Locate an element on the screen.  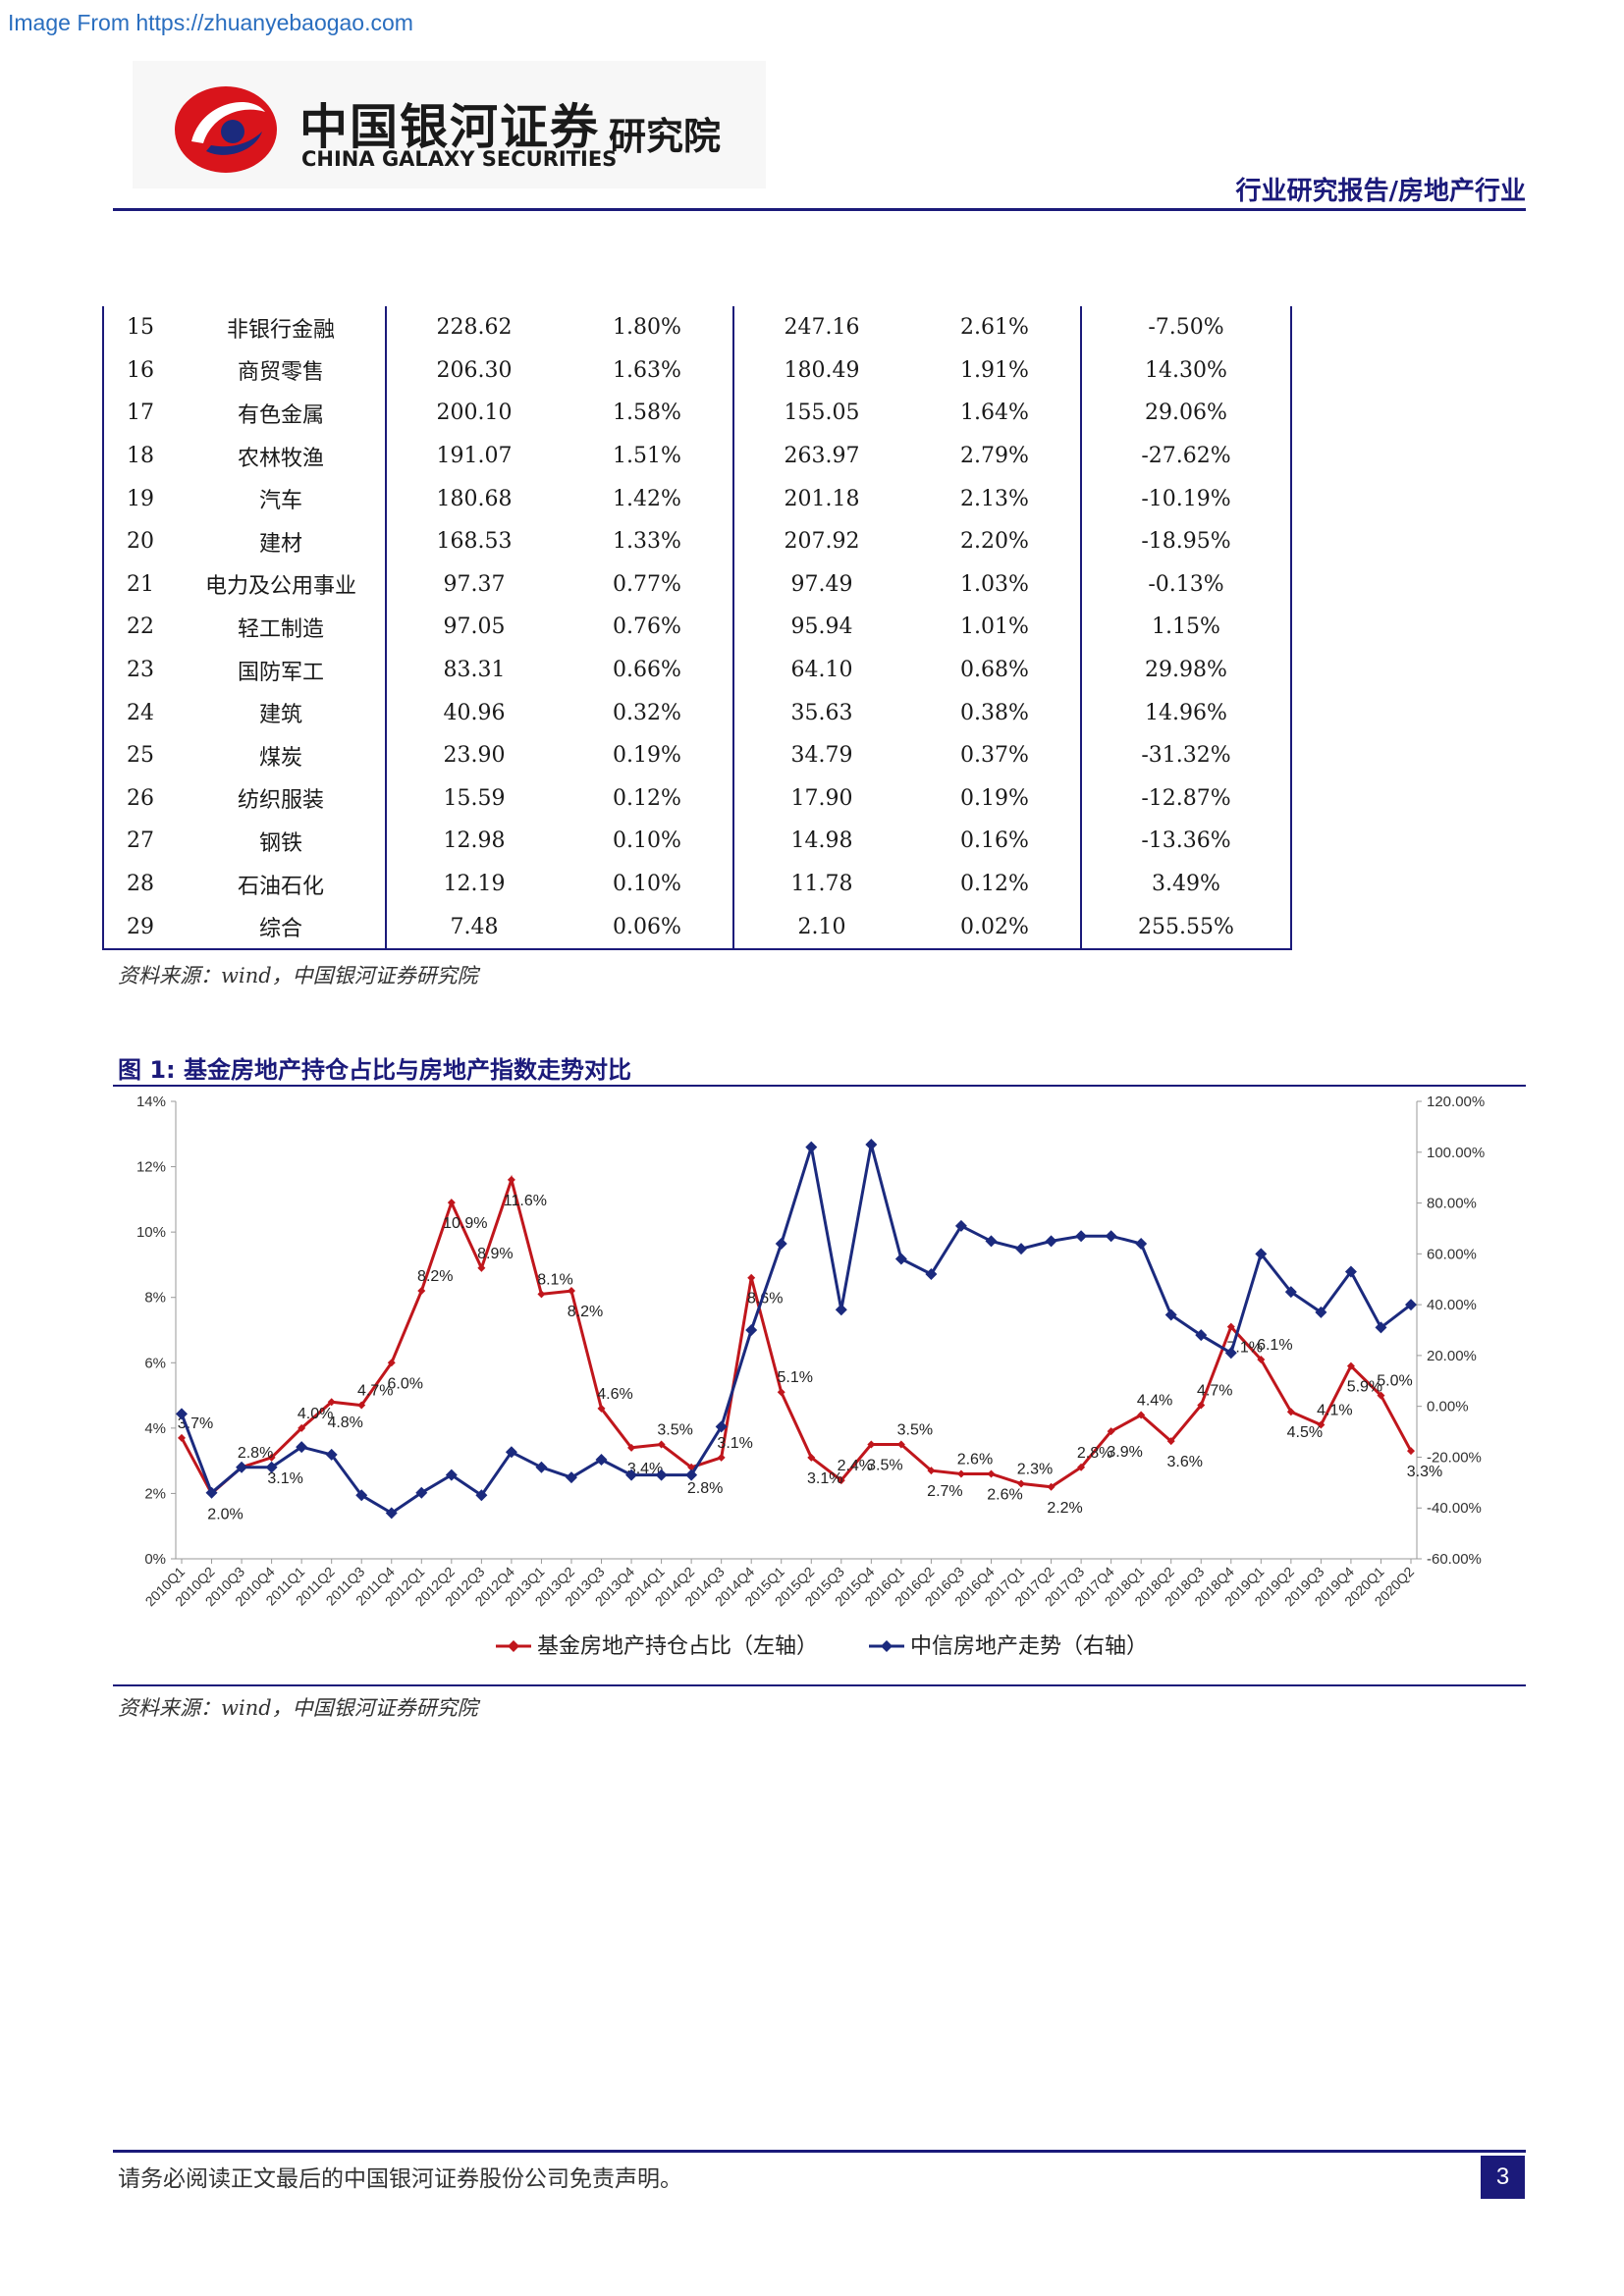
value-a: 97.05 is located at coordinates (474, 627).